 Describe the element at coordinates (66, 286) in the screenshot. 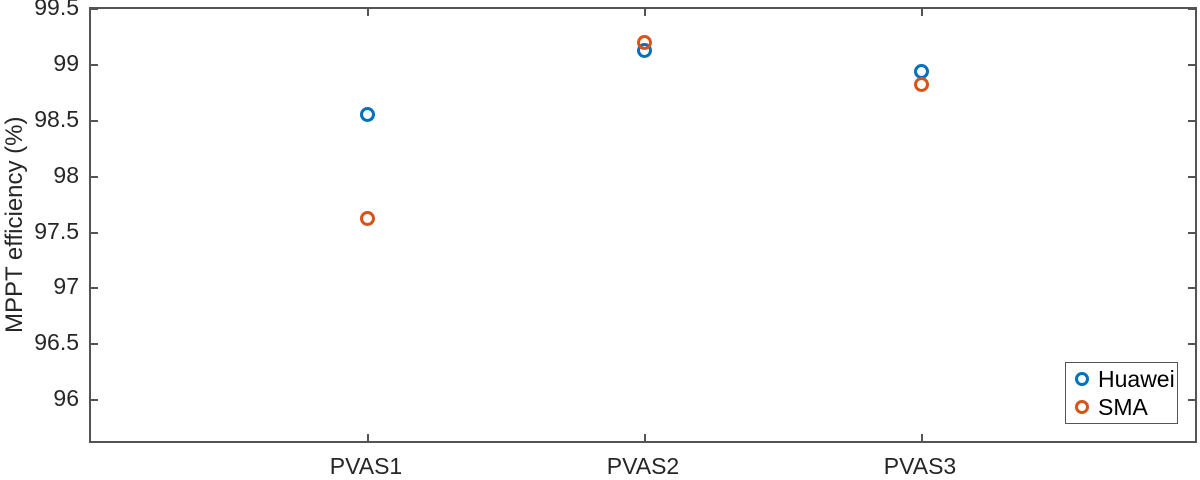

I see `y-tick-label: 97` at that location.